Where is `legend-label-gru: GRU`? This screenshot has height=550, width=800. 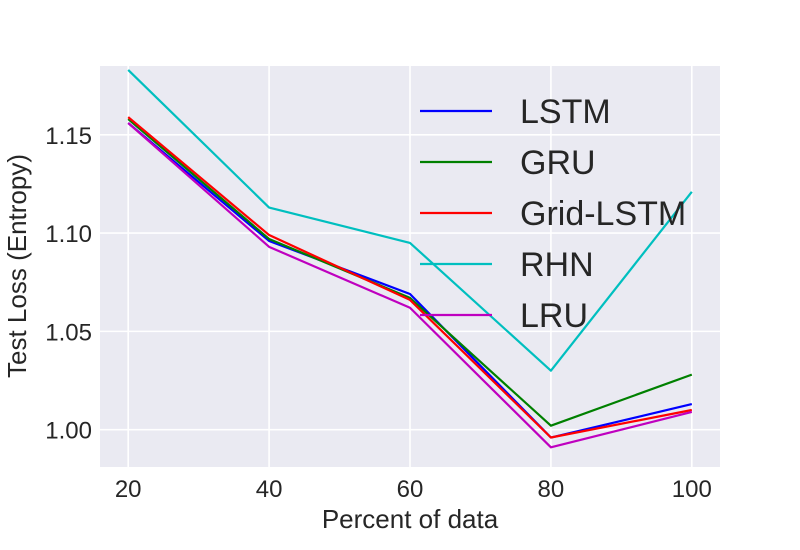 legend-label-gru: GRU is located at coordinates (558, 163).